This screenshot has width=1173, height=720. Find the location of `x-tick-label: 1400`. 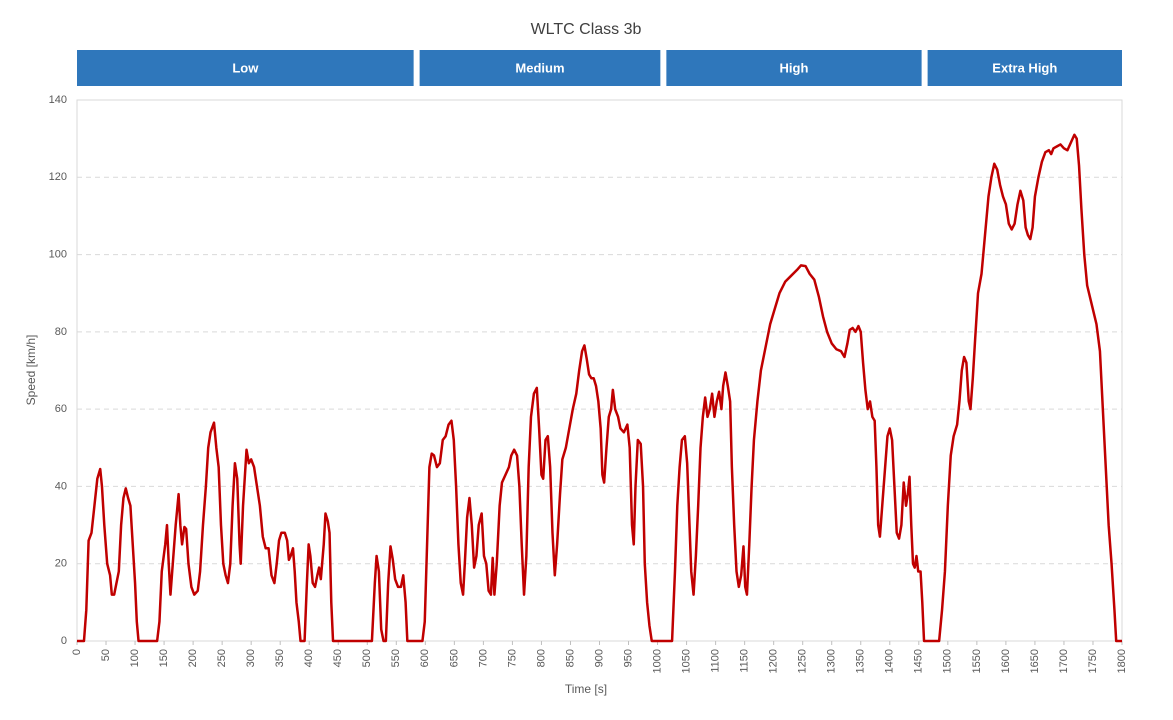

x-tick-label: 1400 is located at coordinates (890, 661).